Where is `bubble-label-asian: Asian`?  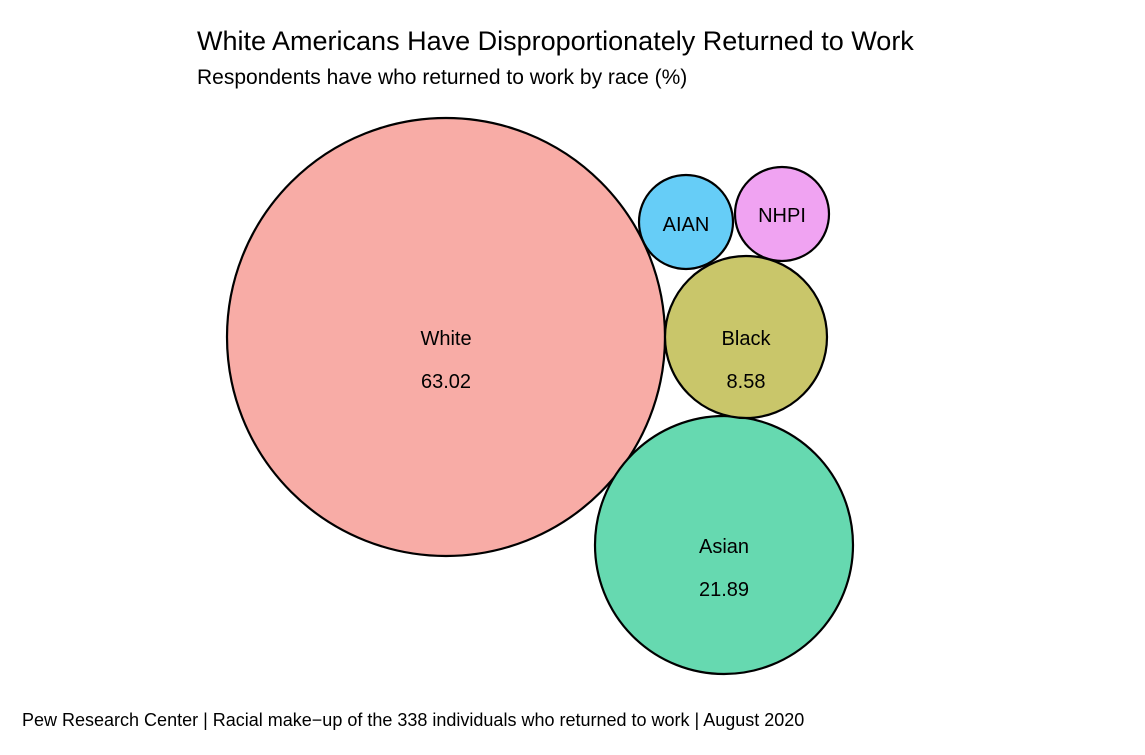
bubble-label-asian: Asian is located at coordinates (724, 547).